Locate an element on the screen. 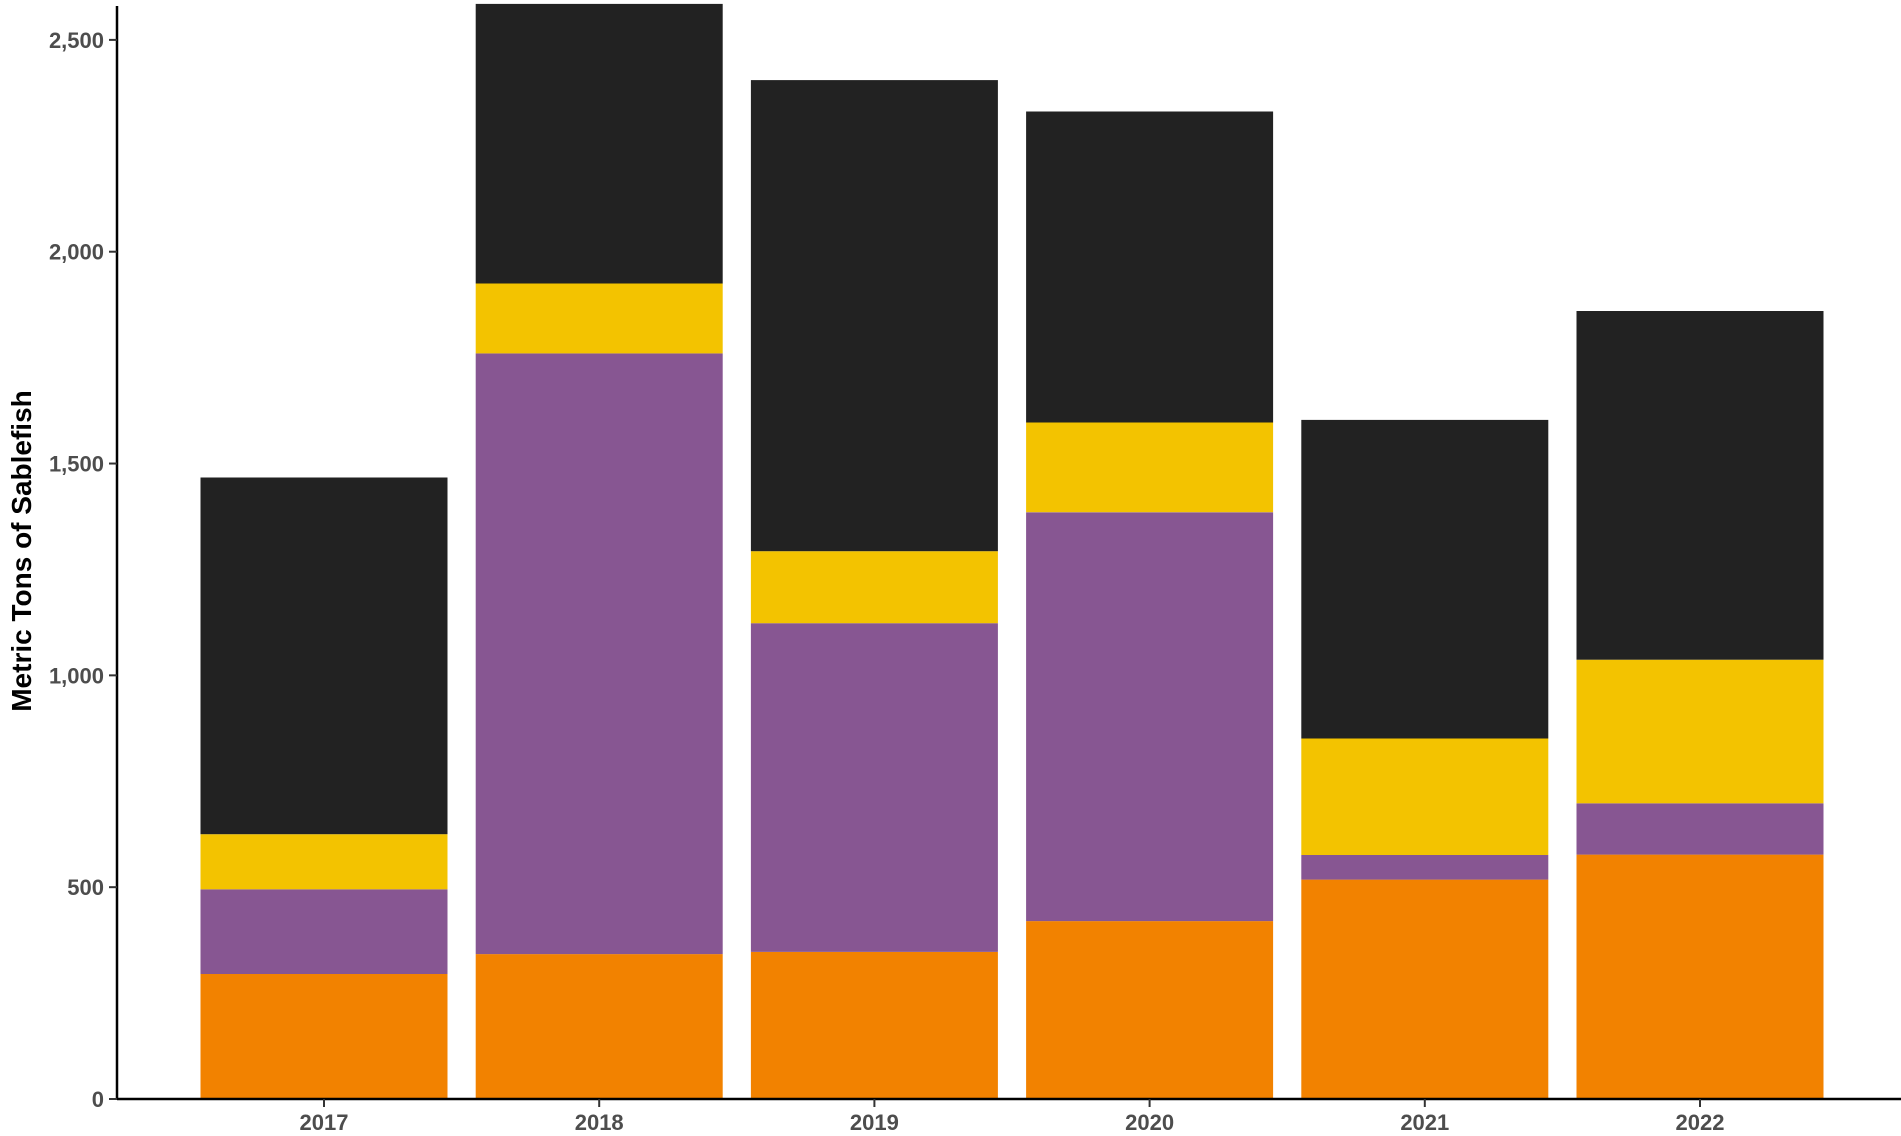 This screenshot has height=1136, width=1901. y-tick-label: 0 is located at coordinates (98, 1099).